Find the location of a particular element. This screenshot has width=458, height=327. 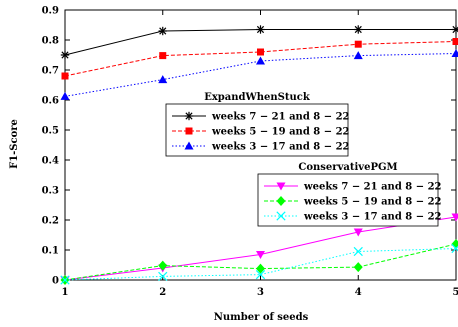

y-axis-label: F1-Score is located at coordinates (14, 144).